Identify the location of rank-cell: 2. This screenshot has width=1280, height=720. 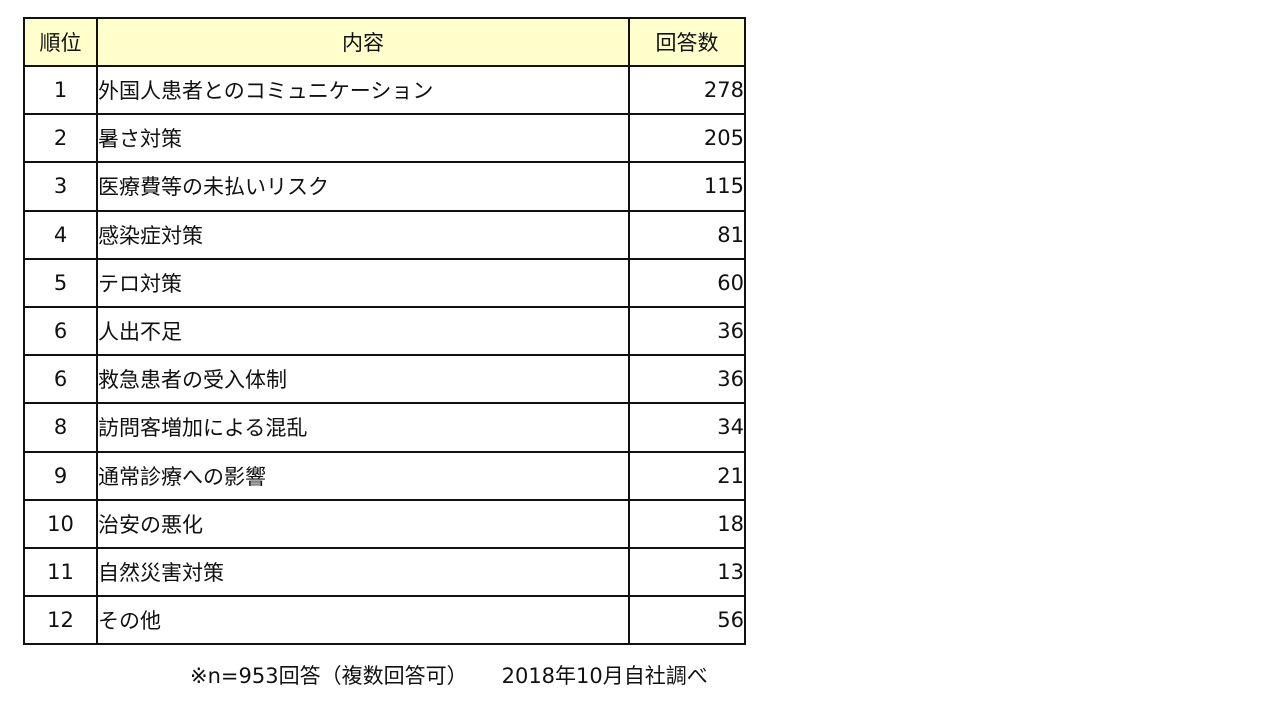
(60, 138).